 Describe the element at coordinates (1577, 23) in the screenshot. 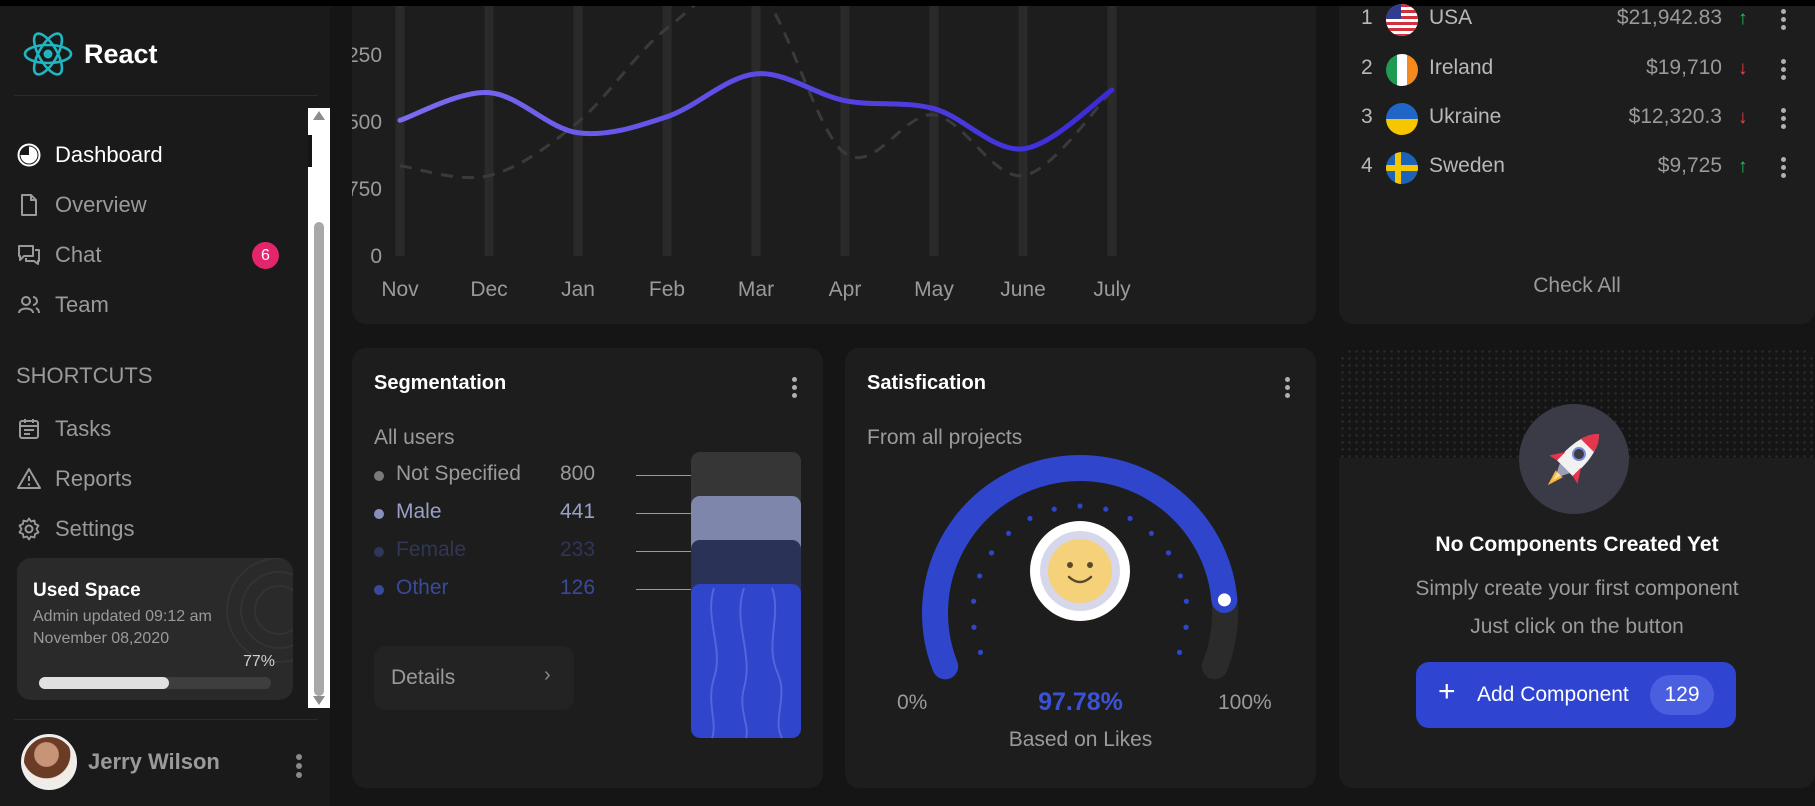

I see `country-row: 1 USA $21,942.83 ↑` at that location.